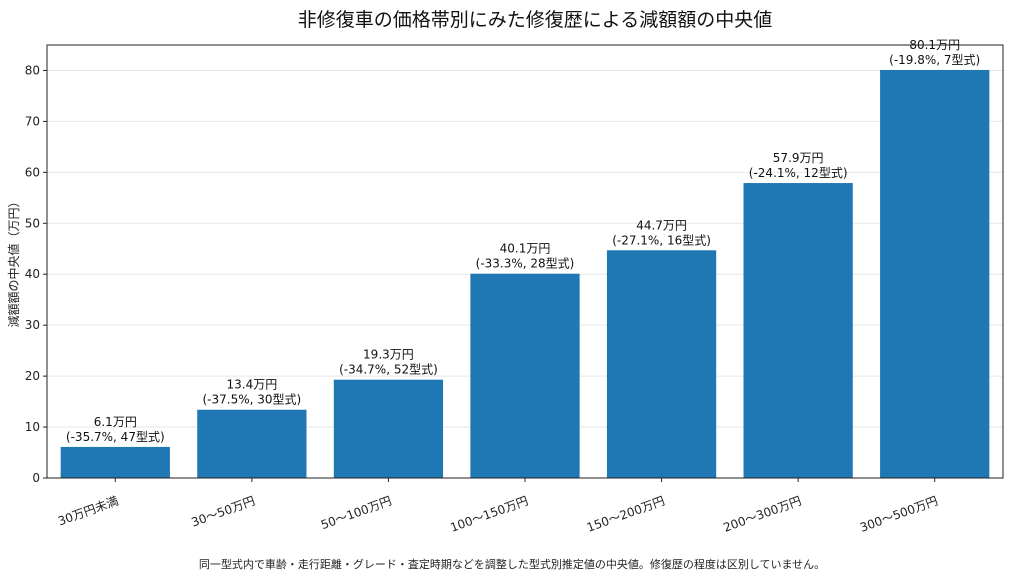  I want to click on y-axis-ticks: 0 10 20 30 40 50 60 70 80, so click(36, 274).